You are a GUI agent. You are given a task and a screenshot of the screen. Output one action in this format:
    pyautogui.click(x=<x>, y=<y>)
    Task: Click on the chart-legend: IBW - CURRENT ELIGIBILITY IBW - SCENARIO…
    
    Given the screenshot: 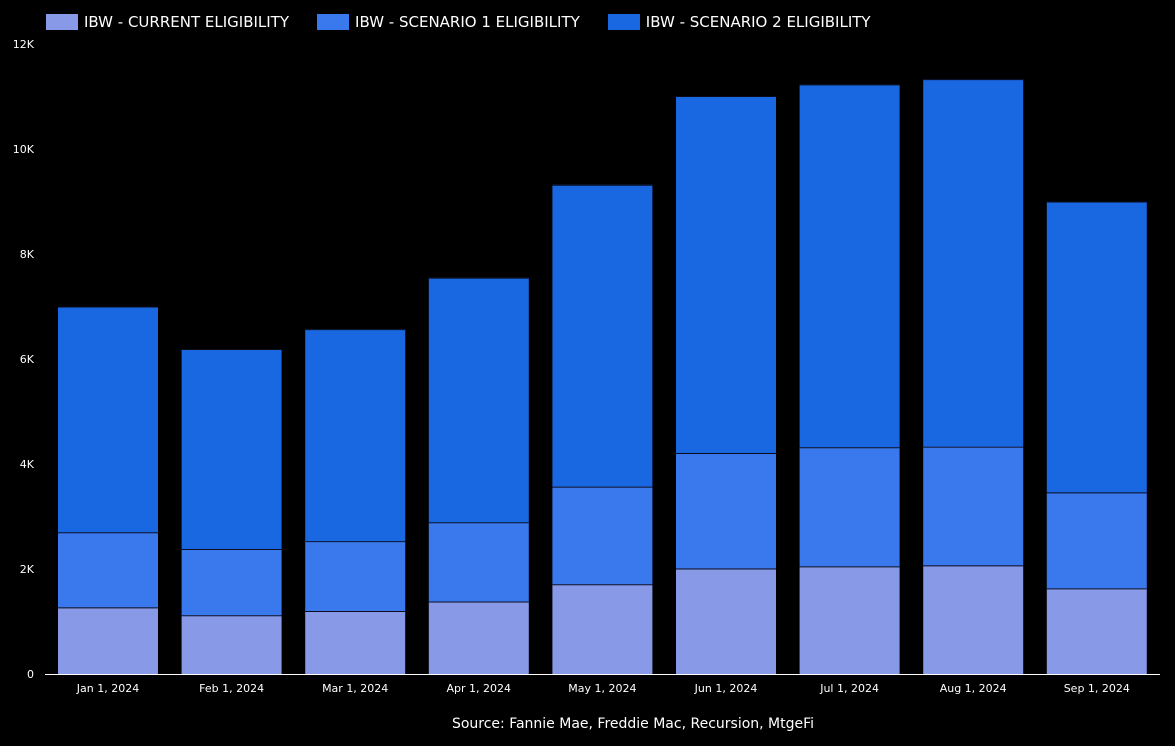 What is the action you would take?
    pyautogui.click(x=472, y=22)
    